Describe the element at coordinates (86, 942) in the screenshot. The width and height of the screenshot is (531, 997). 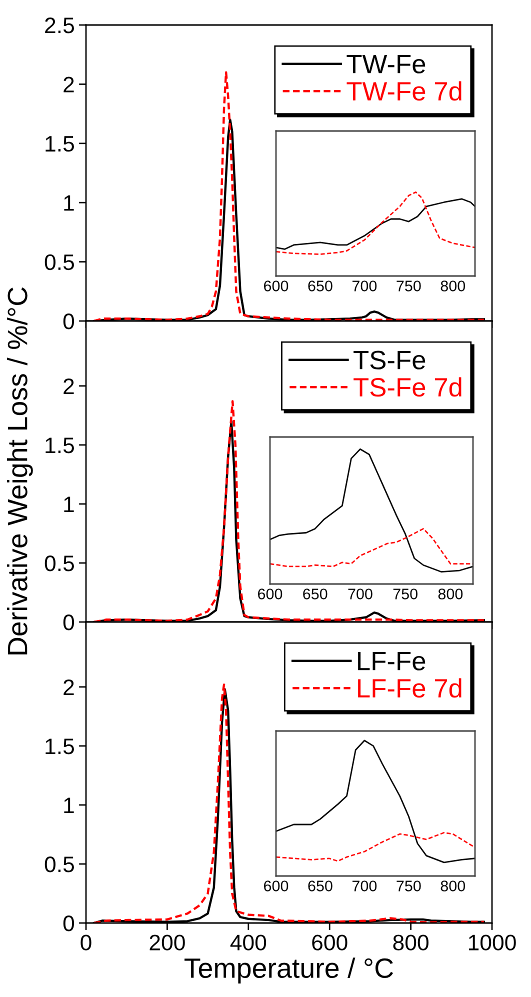
I see `x-tick-label: 0` at that location.